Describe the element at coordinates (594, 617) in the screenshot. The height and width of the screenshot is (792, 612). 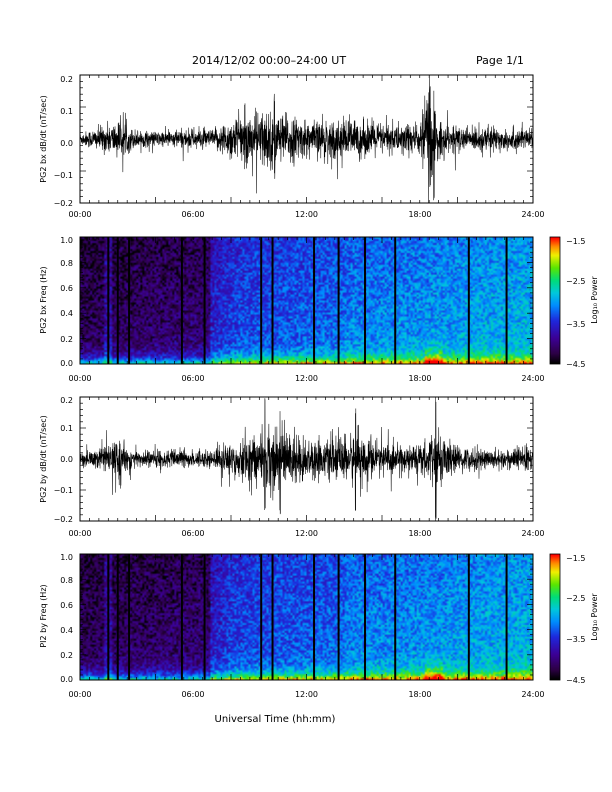
I see `by-colorbar-label: Log₁₀ Power` at that location.